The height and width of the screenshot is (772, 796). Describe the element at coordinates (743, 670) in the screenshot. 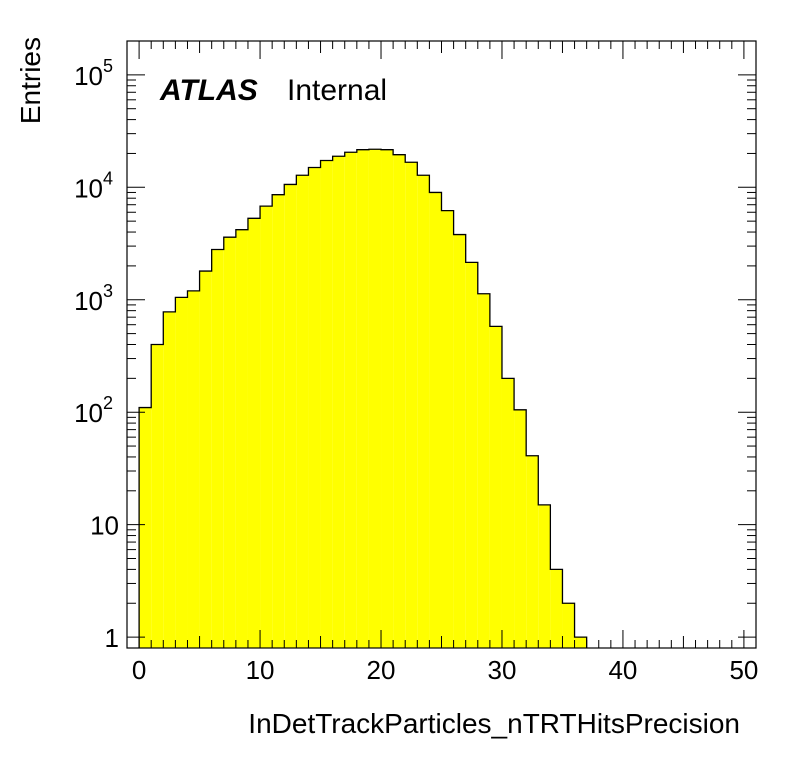

I see `x-tick-label: 50` at that location.